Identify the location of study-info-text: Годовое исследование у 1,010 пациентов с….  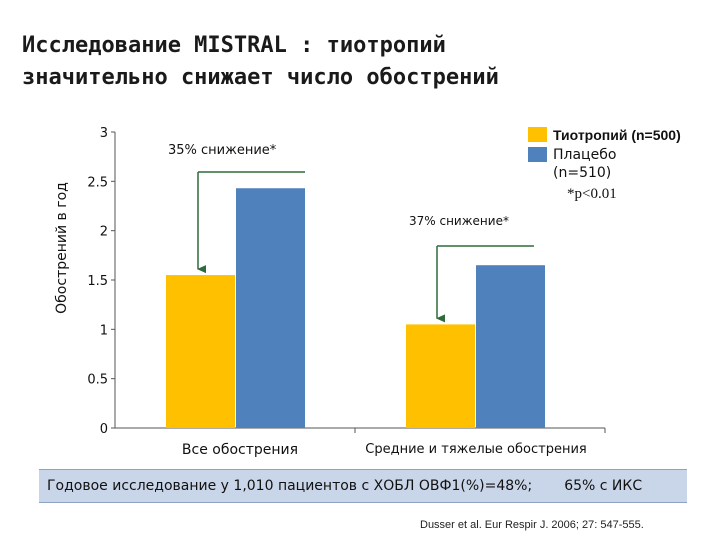
(290, 486).